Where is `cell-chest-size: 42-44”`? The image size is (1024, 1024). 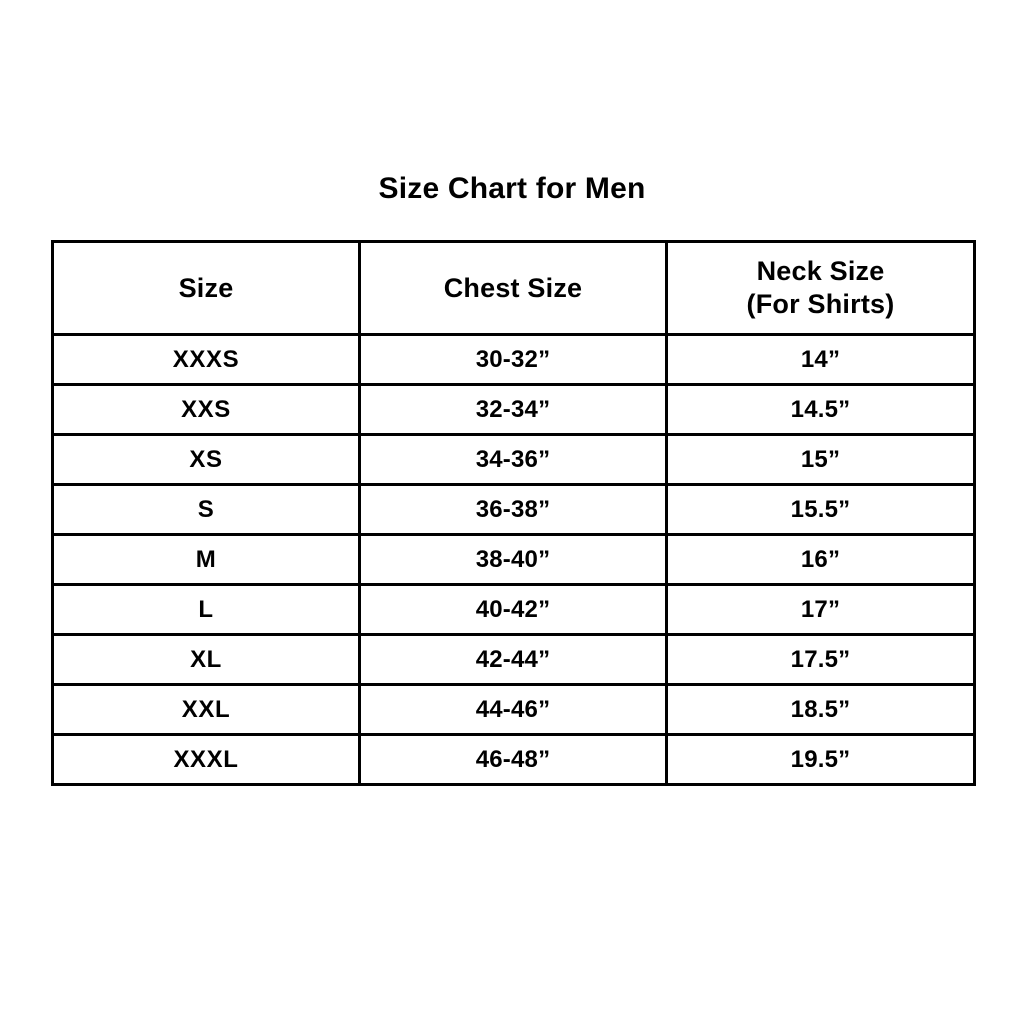
cell-chest-size: 42-44” is located at coordinates (513, 659).